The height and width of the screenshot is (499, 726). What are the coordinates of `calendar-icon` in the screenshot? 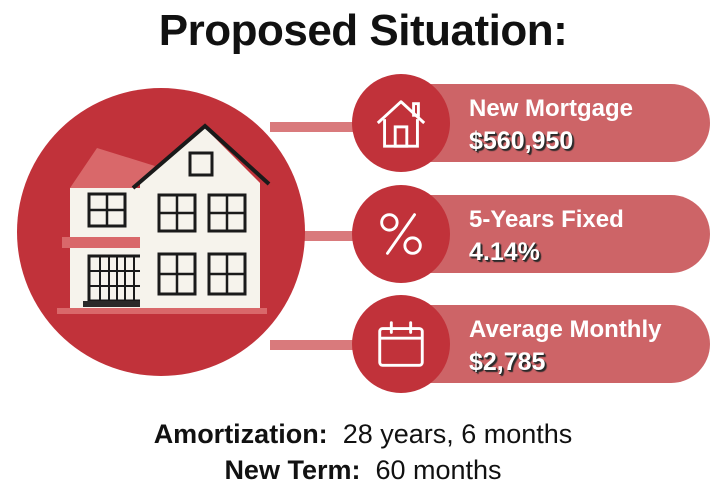 It's located at (401, 344).